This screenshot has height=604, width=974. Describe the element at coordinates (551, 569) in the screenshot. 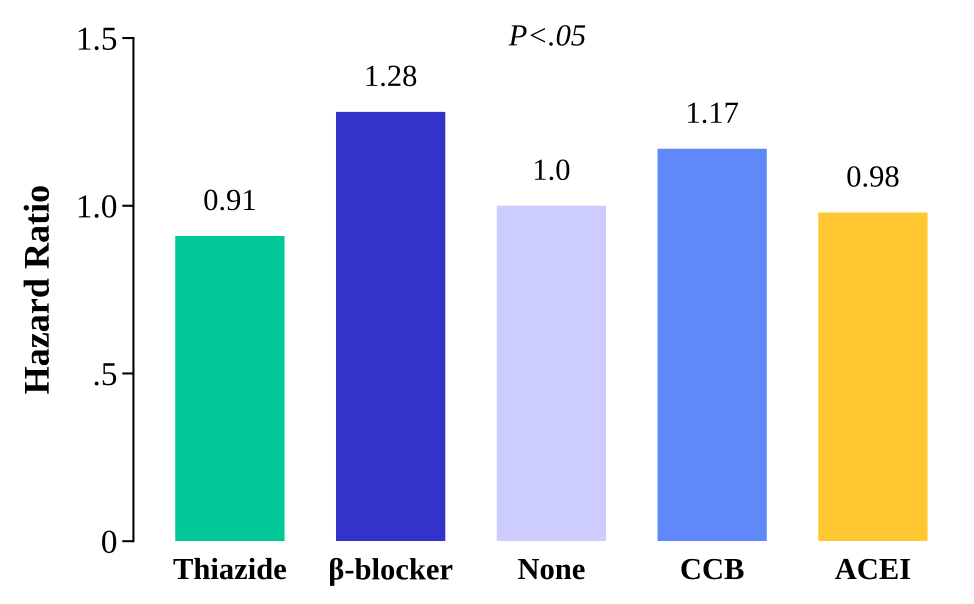

I see `x-tick-label: None` at that location.